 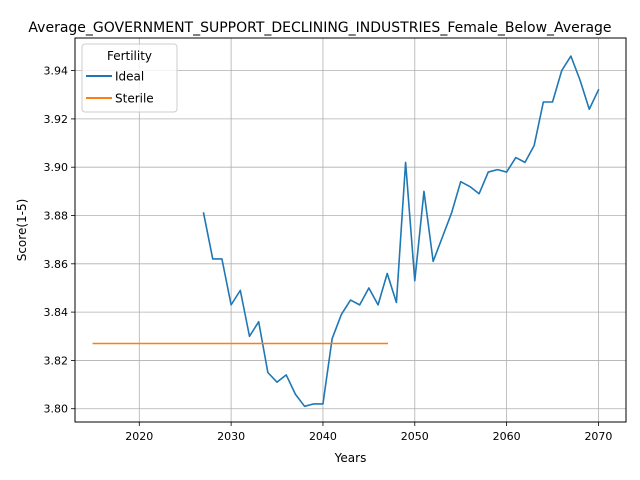 I want to click on y-tick-label: 3.82, so click(x=56, y=360).